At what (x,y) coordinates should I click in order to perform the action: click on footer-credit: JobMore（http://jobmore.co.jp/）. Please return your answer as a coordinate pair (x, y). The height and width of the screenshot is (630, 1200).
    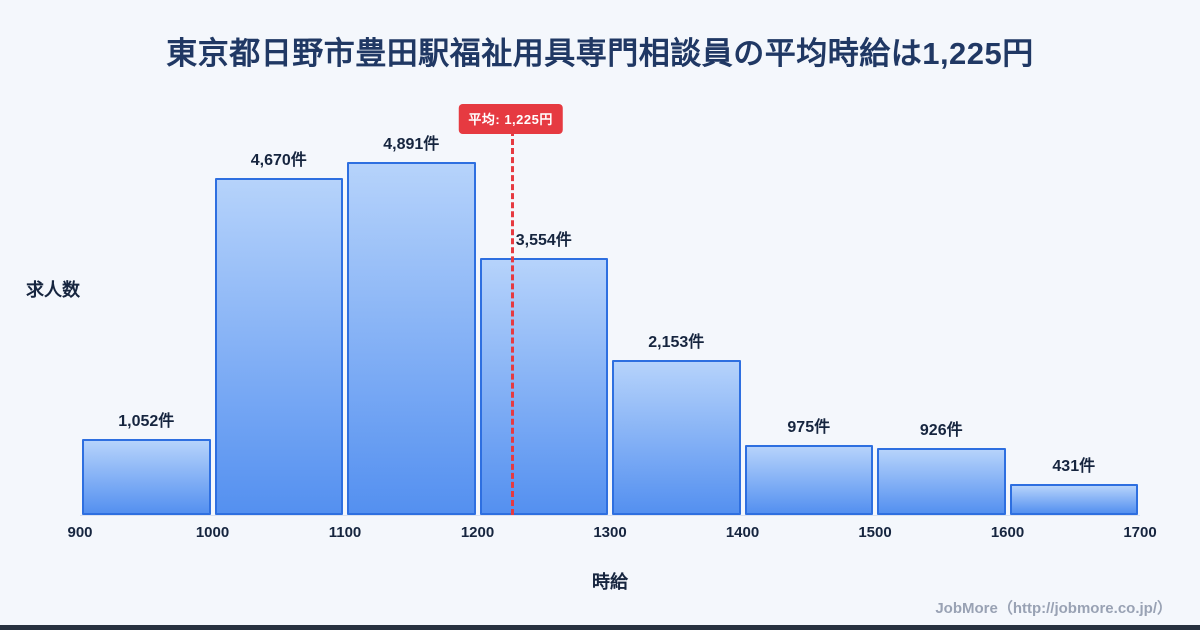
    Looking at the image, I should click on (1053, 608).